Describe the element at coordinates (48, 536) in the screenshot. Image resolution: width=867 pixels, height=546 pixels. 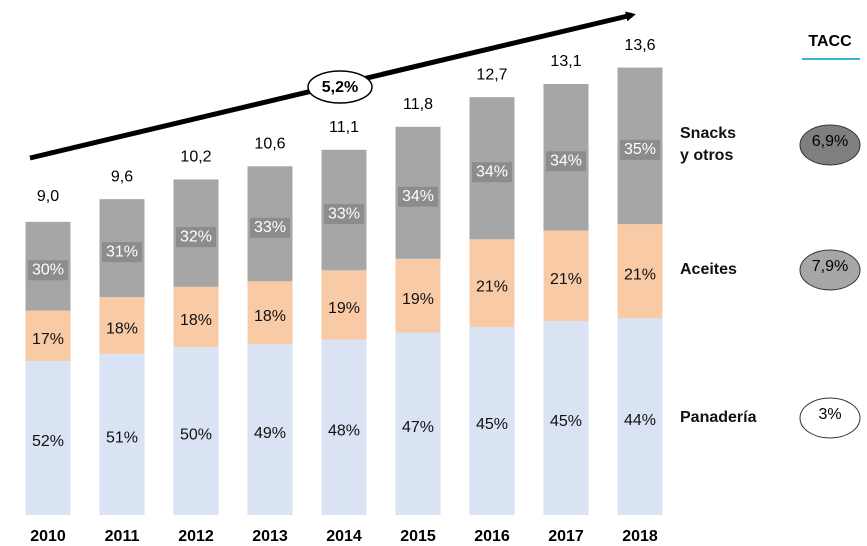
I see `x-tick-label: 2010` at that location.